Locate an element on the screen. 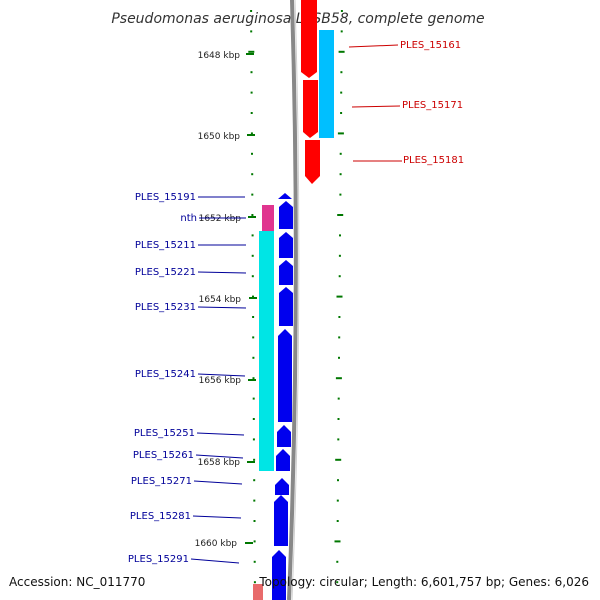 This screenshot has height=600, width=600. kbp-label-1656: 1656 kbp is located at coordinates (220, 381).